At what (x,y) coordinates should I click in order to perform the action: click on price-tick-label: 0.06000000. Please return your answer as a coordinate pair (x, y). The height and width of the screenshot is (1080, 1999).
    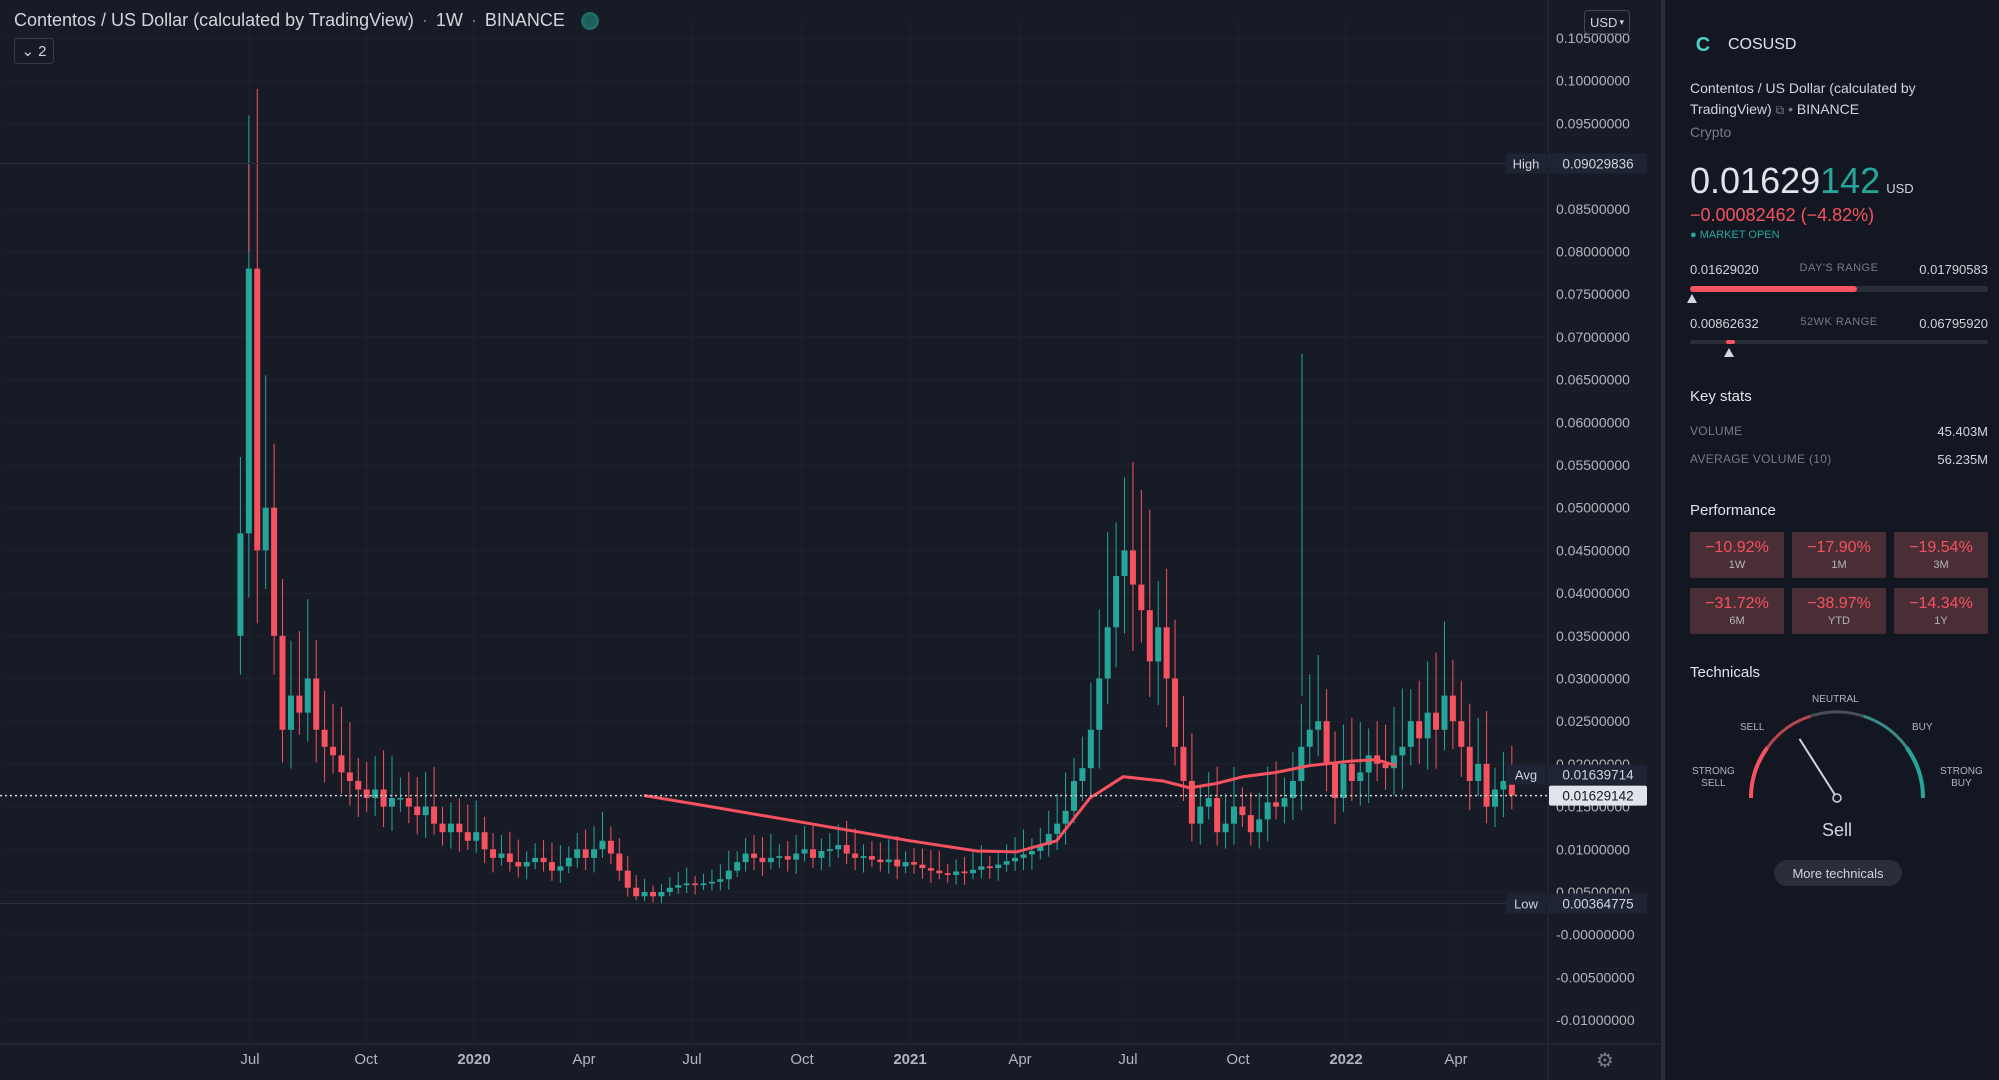
    Looking at the image, I should click on (1593, 422).